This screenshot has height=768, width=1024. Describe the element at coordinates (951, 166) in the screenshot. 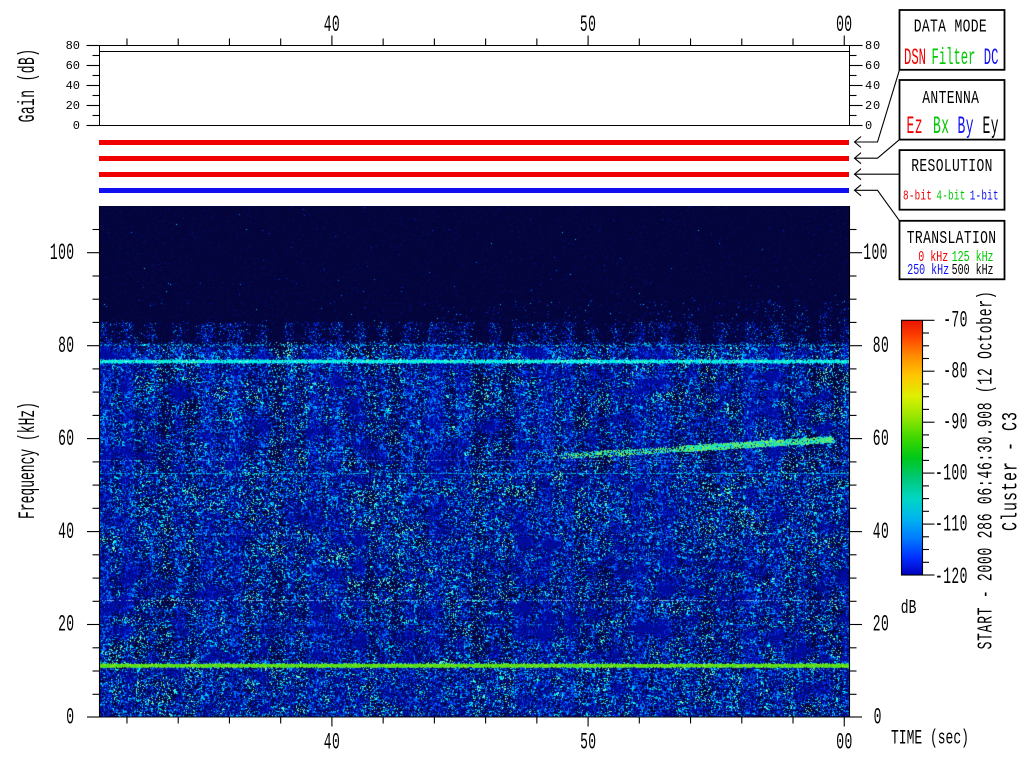

I see `svg-text: RESOLUTION` at that location.